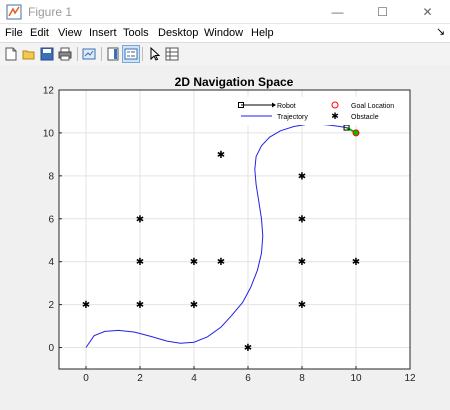 This screenshot has height=410, width=450. What do you see at coordinates (337, 11) in the screenshot?
I see `minimize-button: —` at bounding box center [337, 11].